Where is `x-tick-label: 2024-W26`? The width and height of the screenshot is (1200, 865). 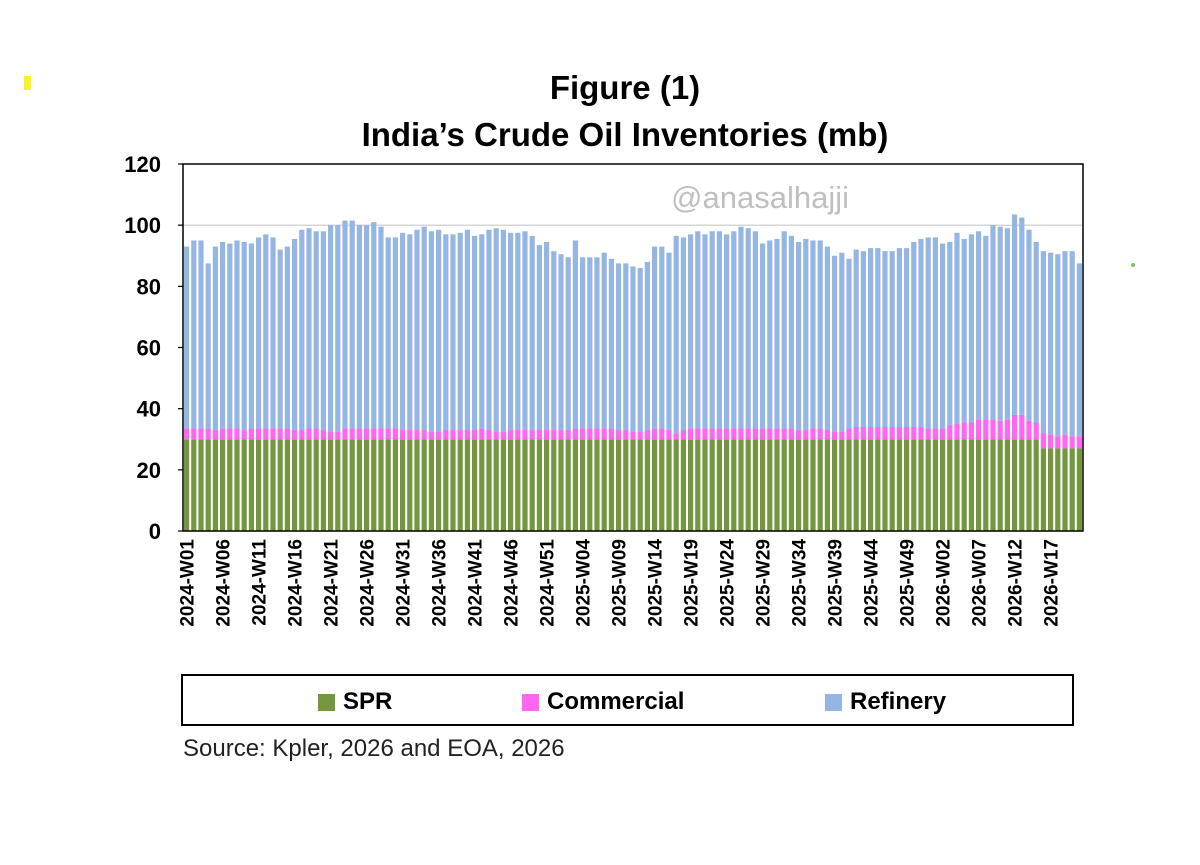 x-tick-label: 2024-W26 is located at coordinates (368, 583).